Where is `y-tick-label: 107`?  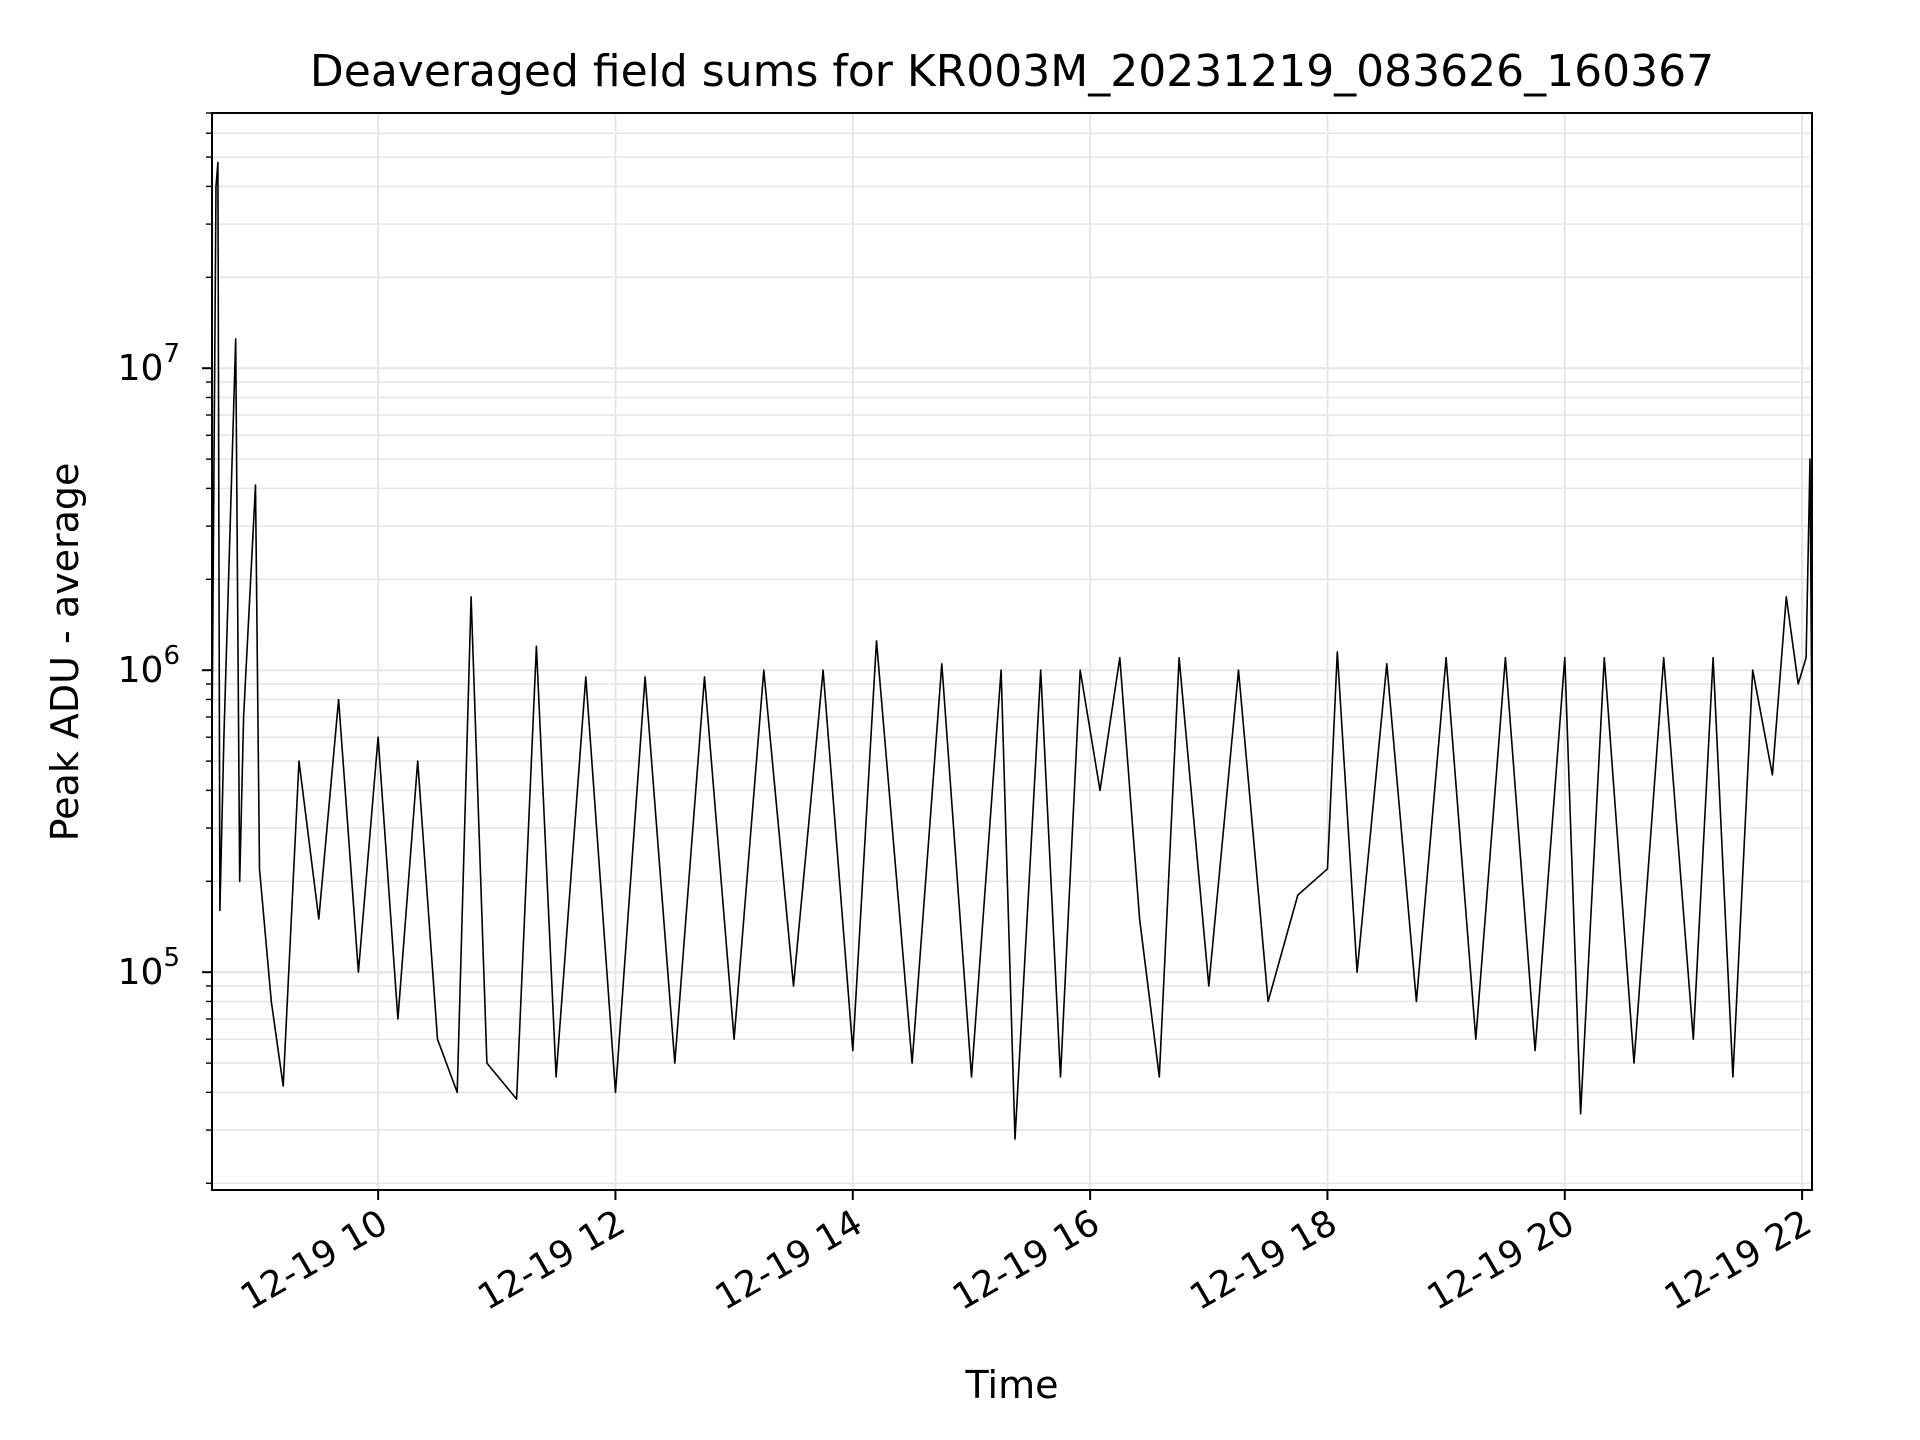 y-tick-label: 107 is located at coordinates (149, 364).